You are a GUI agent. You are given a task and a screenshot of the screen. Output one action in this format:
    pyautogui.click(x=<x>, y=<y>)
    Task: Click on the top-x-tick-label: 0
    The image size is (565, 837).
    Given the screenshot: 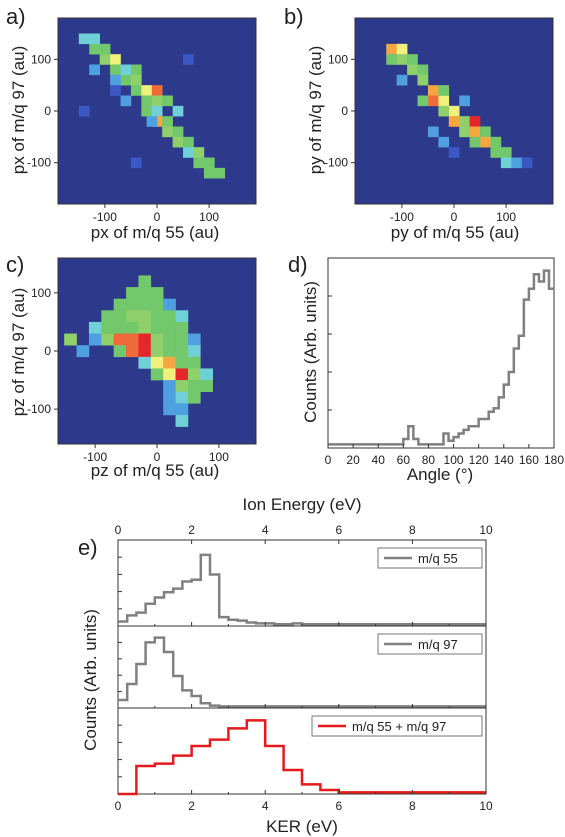 What is the action you would take?
    pyautogui.click(x=118, y=530)
    